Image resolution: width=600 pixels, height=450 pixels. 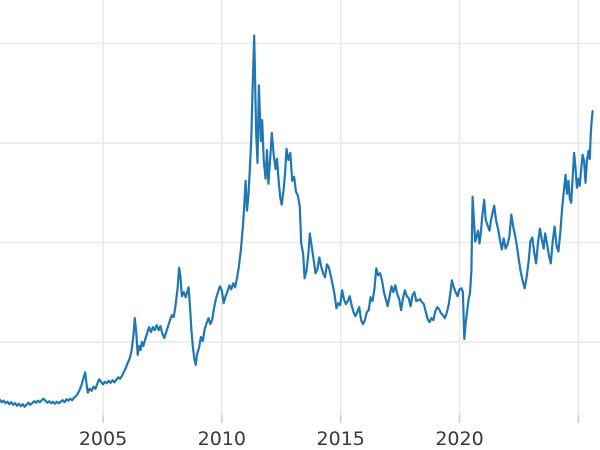 What do you see at coordinates (222, 439) in the screenshot?
I see `x-tick-label: 2010` at bounding box center [222, 439].